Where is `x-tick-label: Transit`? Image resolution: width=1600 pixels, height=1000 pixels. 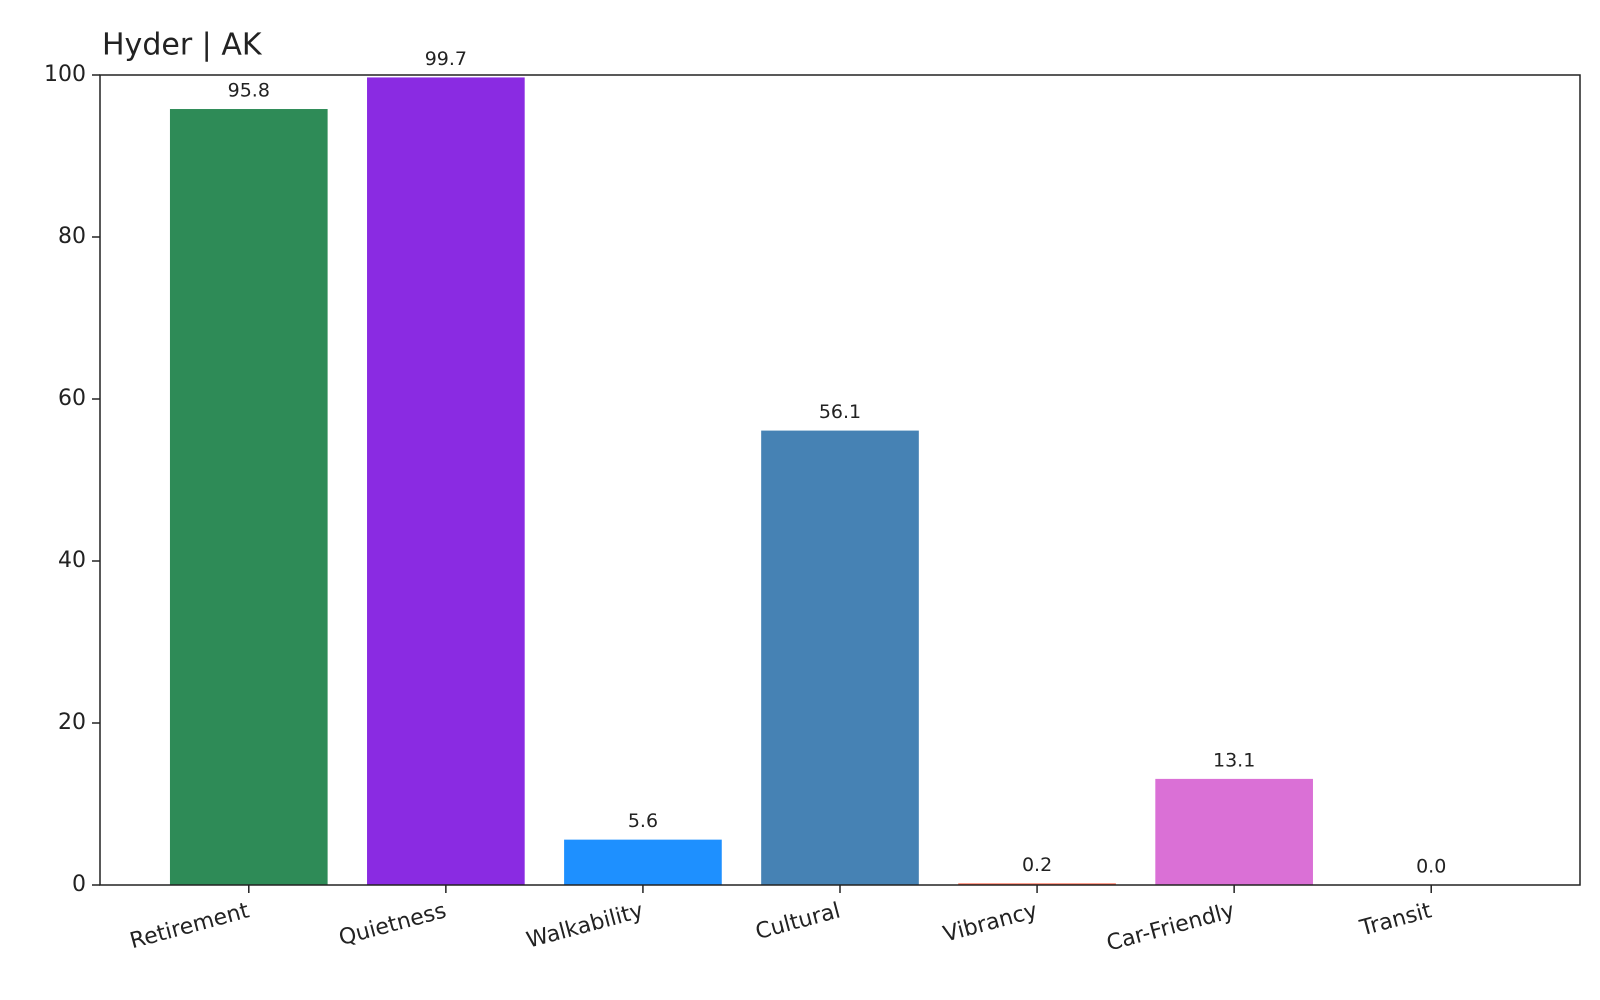 x-tick-label: Transit is located at coordinates (1395, 919).